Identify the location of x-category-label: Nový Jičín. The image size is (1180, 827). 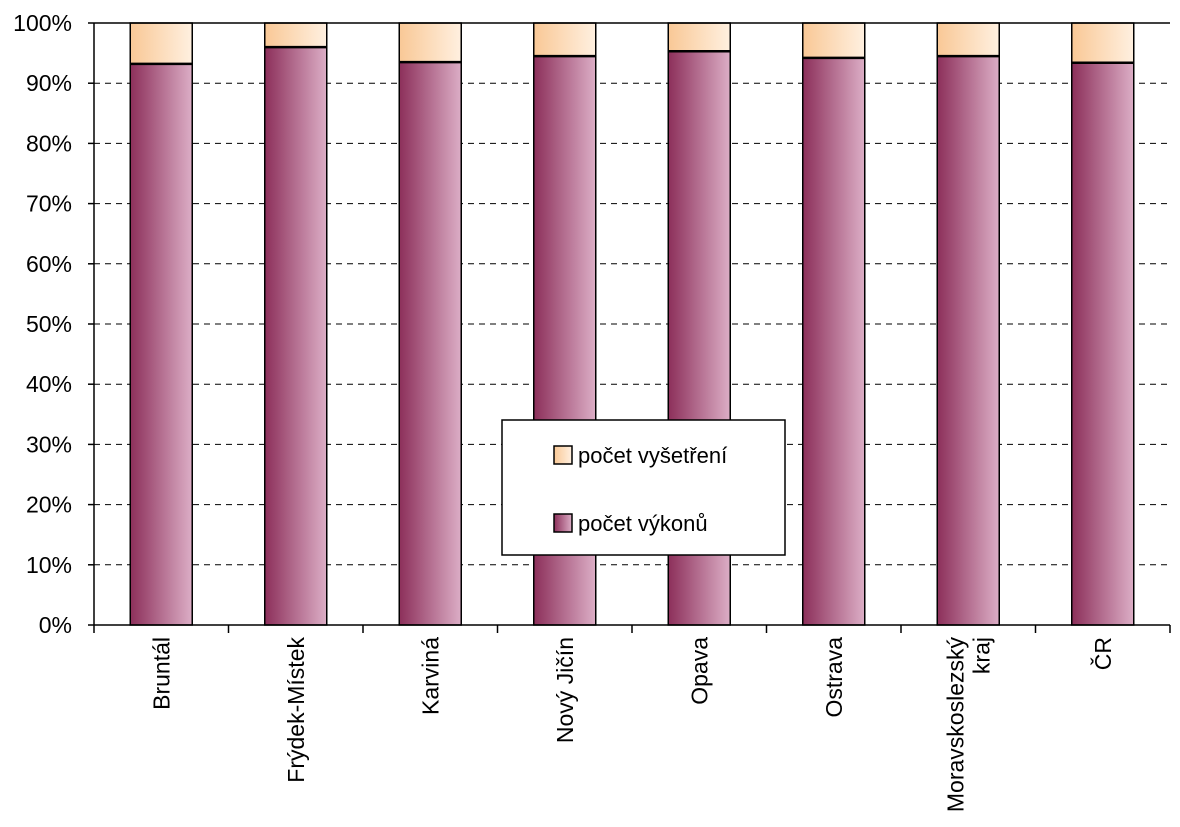
(565, 690).